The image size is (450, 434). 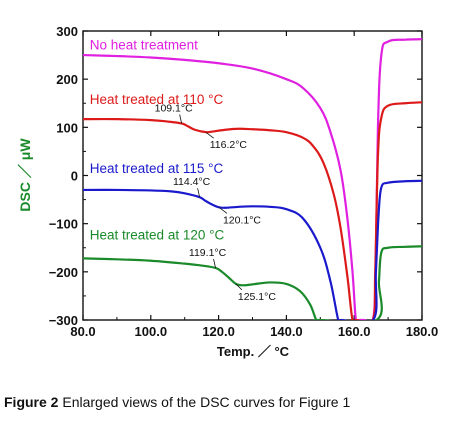 What do you see at coordinates (67, 31) in the screenshot?
I see `y-tick-label: 300` at bounding box center [67, 31].